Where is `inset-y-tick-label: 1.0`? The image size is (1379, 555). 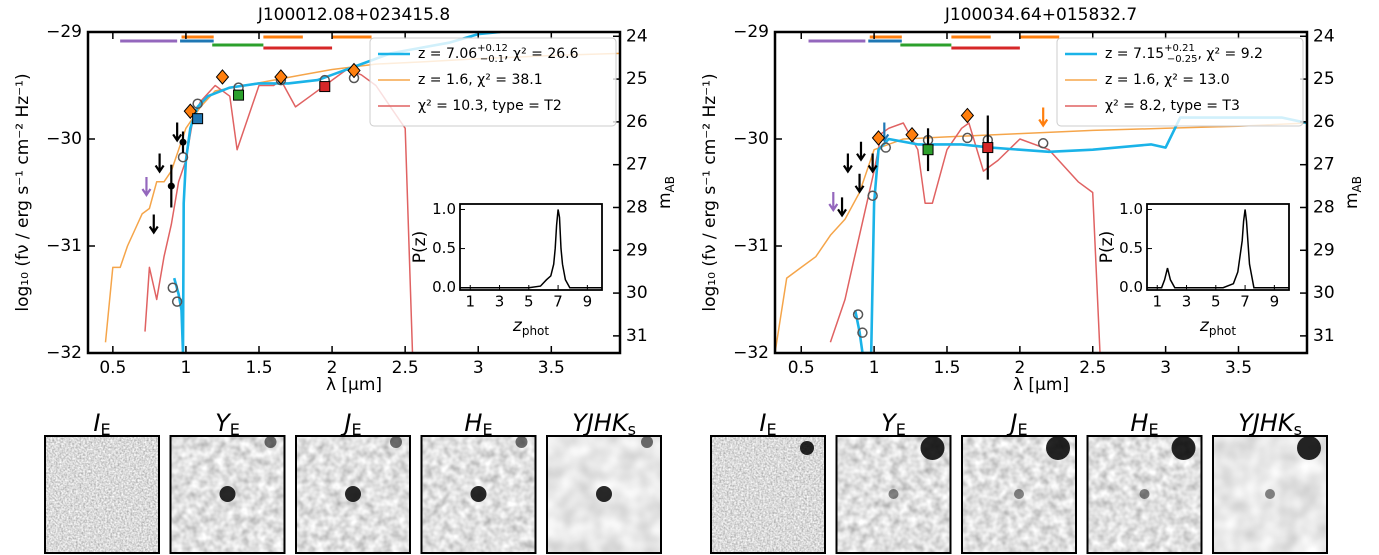 inset-y-tick-label: 1.0 is located at coordinates (444, 209).